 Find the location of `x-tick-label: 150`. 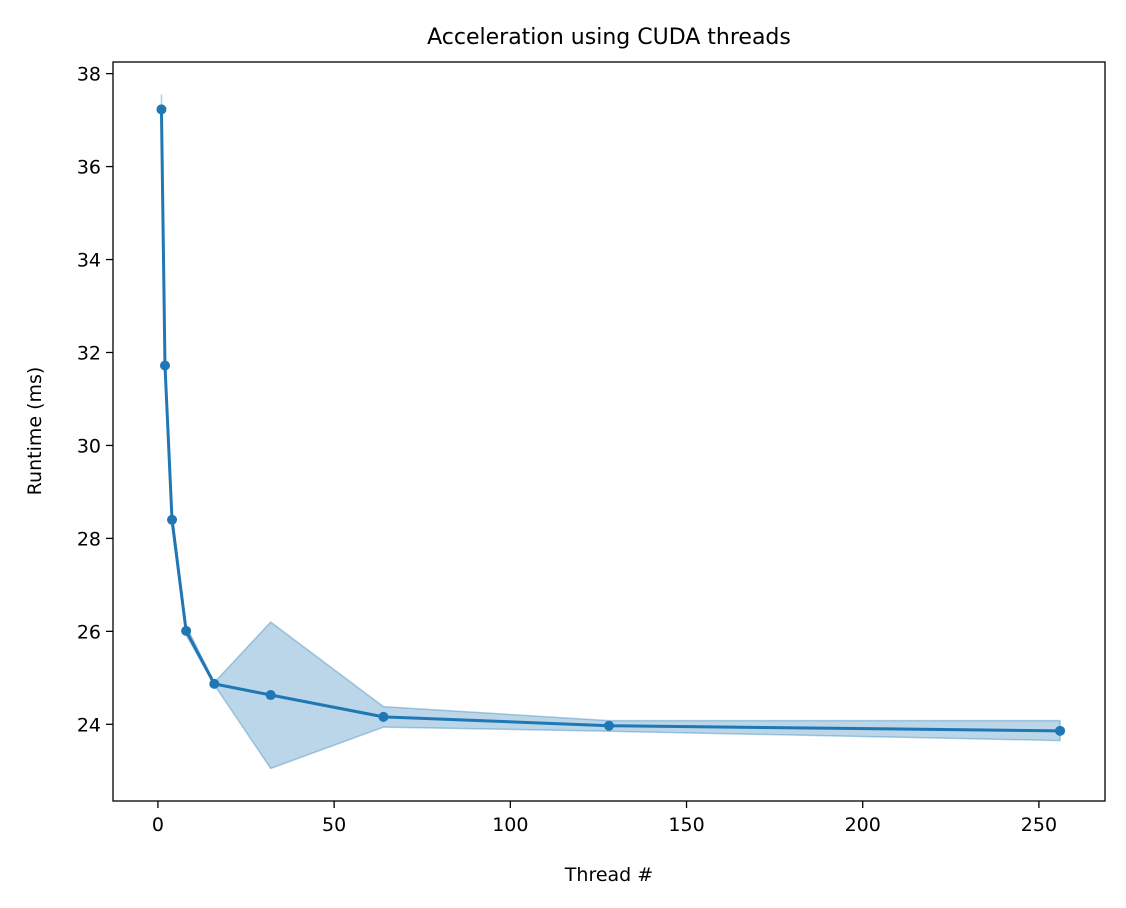

x-tick-label: 150 is located at coordinates (686, 825).